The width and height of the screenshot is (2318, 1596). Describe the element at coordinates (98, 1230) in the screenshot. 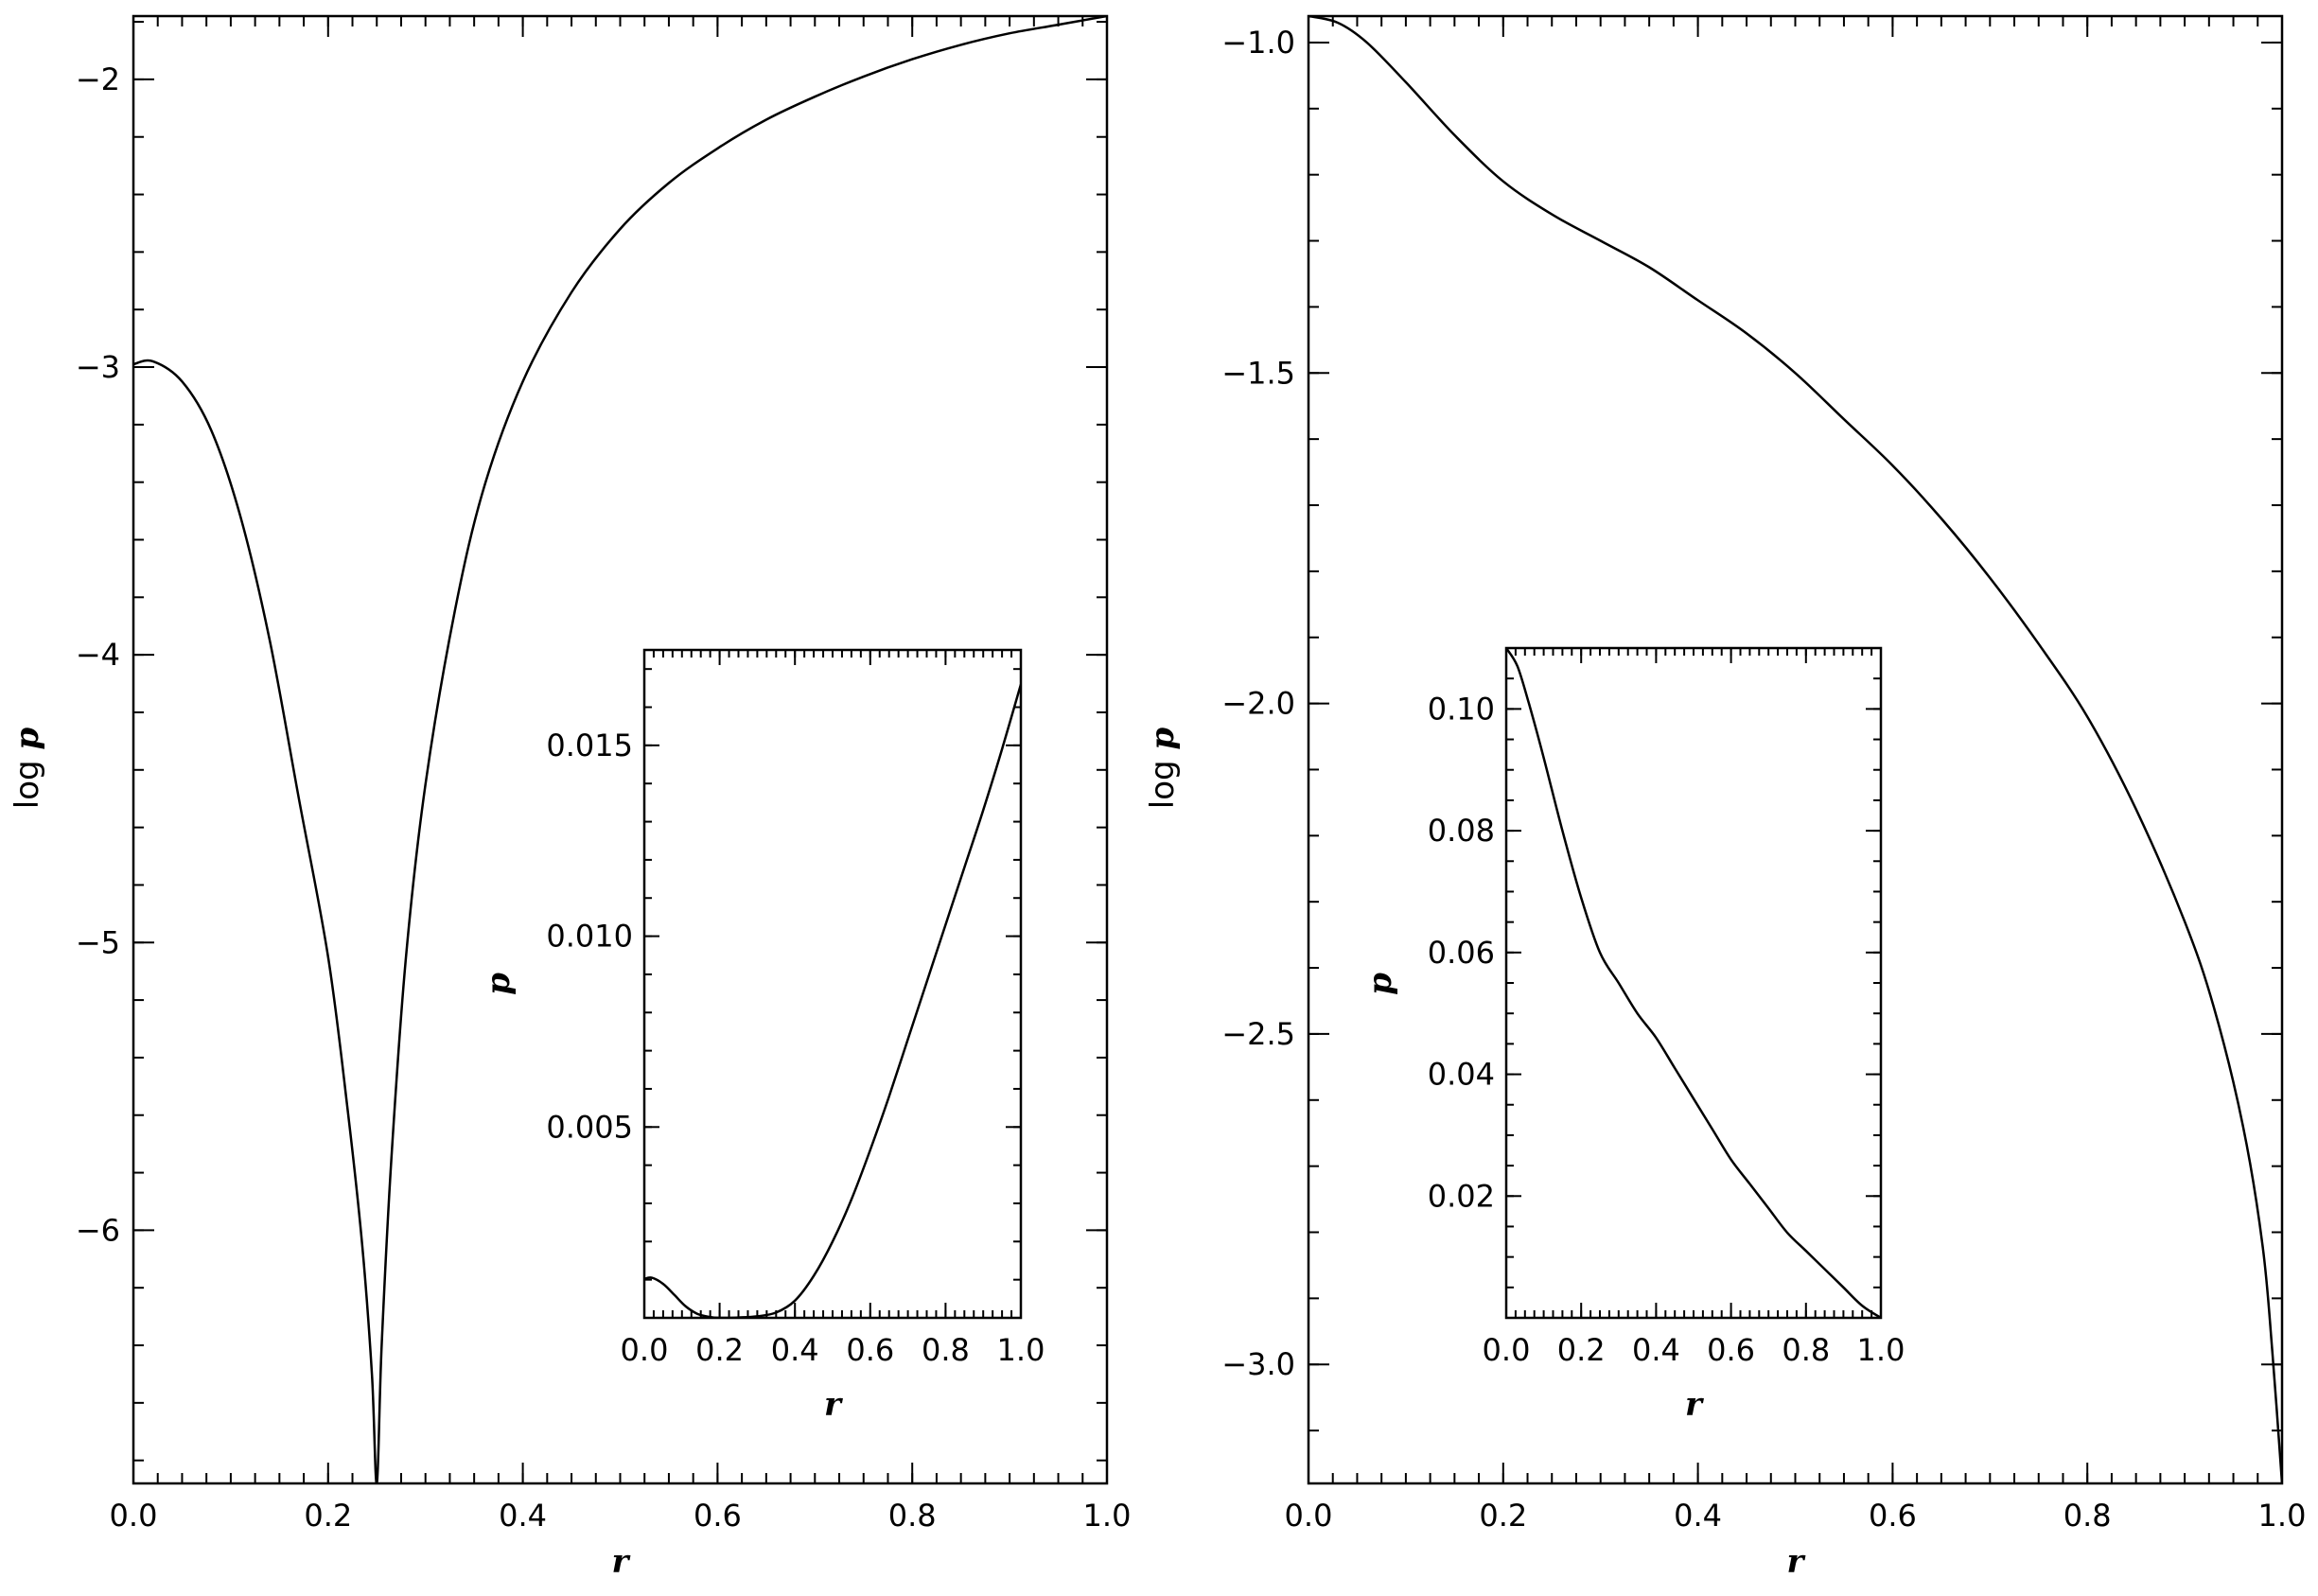

I see `y-tick-label: −6` at that location.